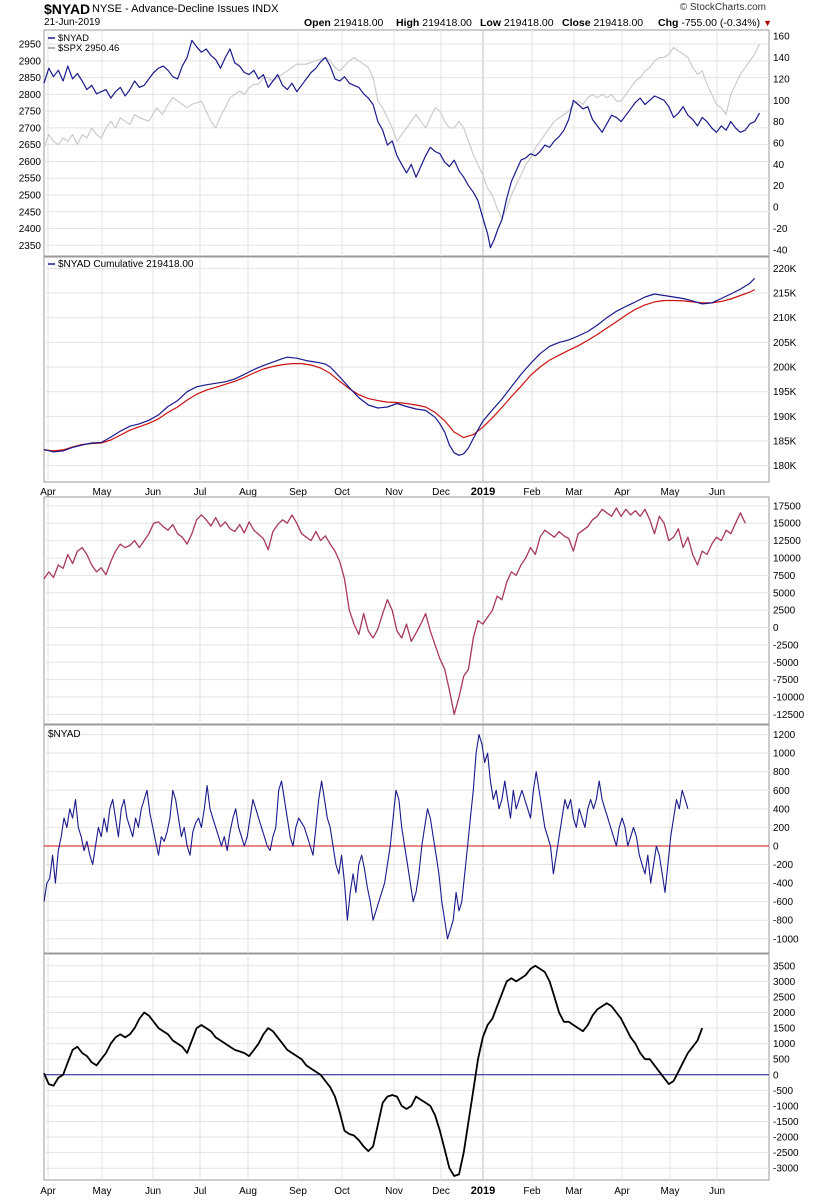 The width and height of the screenshot is (820, 1200). What do you see at coordinates (30, 162) in the screenshot?
I see `left-tick-label: 2600` at bounding box center [30, 162].